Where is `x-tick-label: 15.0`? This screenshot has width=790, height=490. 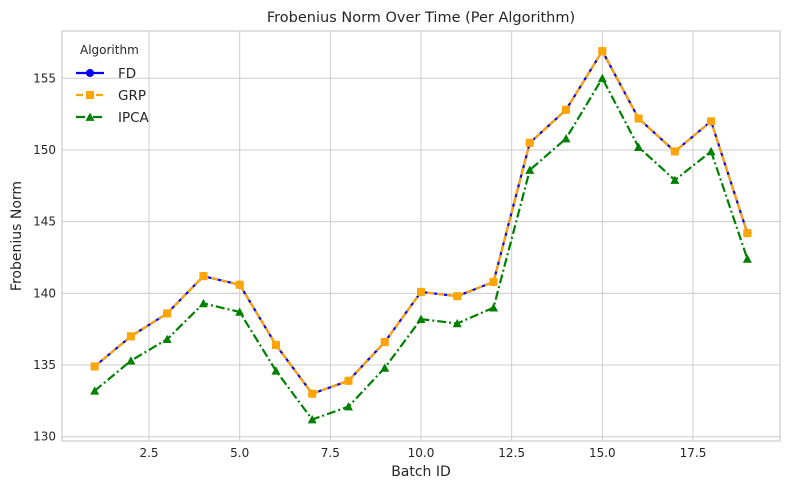
x-tick-label: 15.0 is located at coordinates (602, 453).